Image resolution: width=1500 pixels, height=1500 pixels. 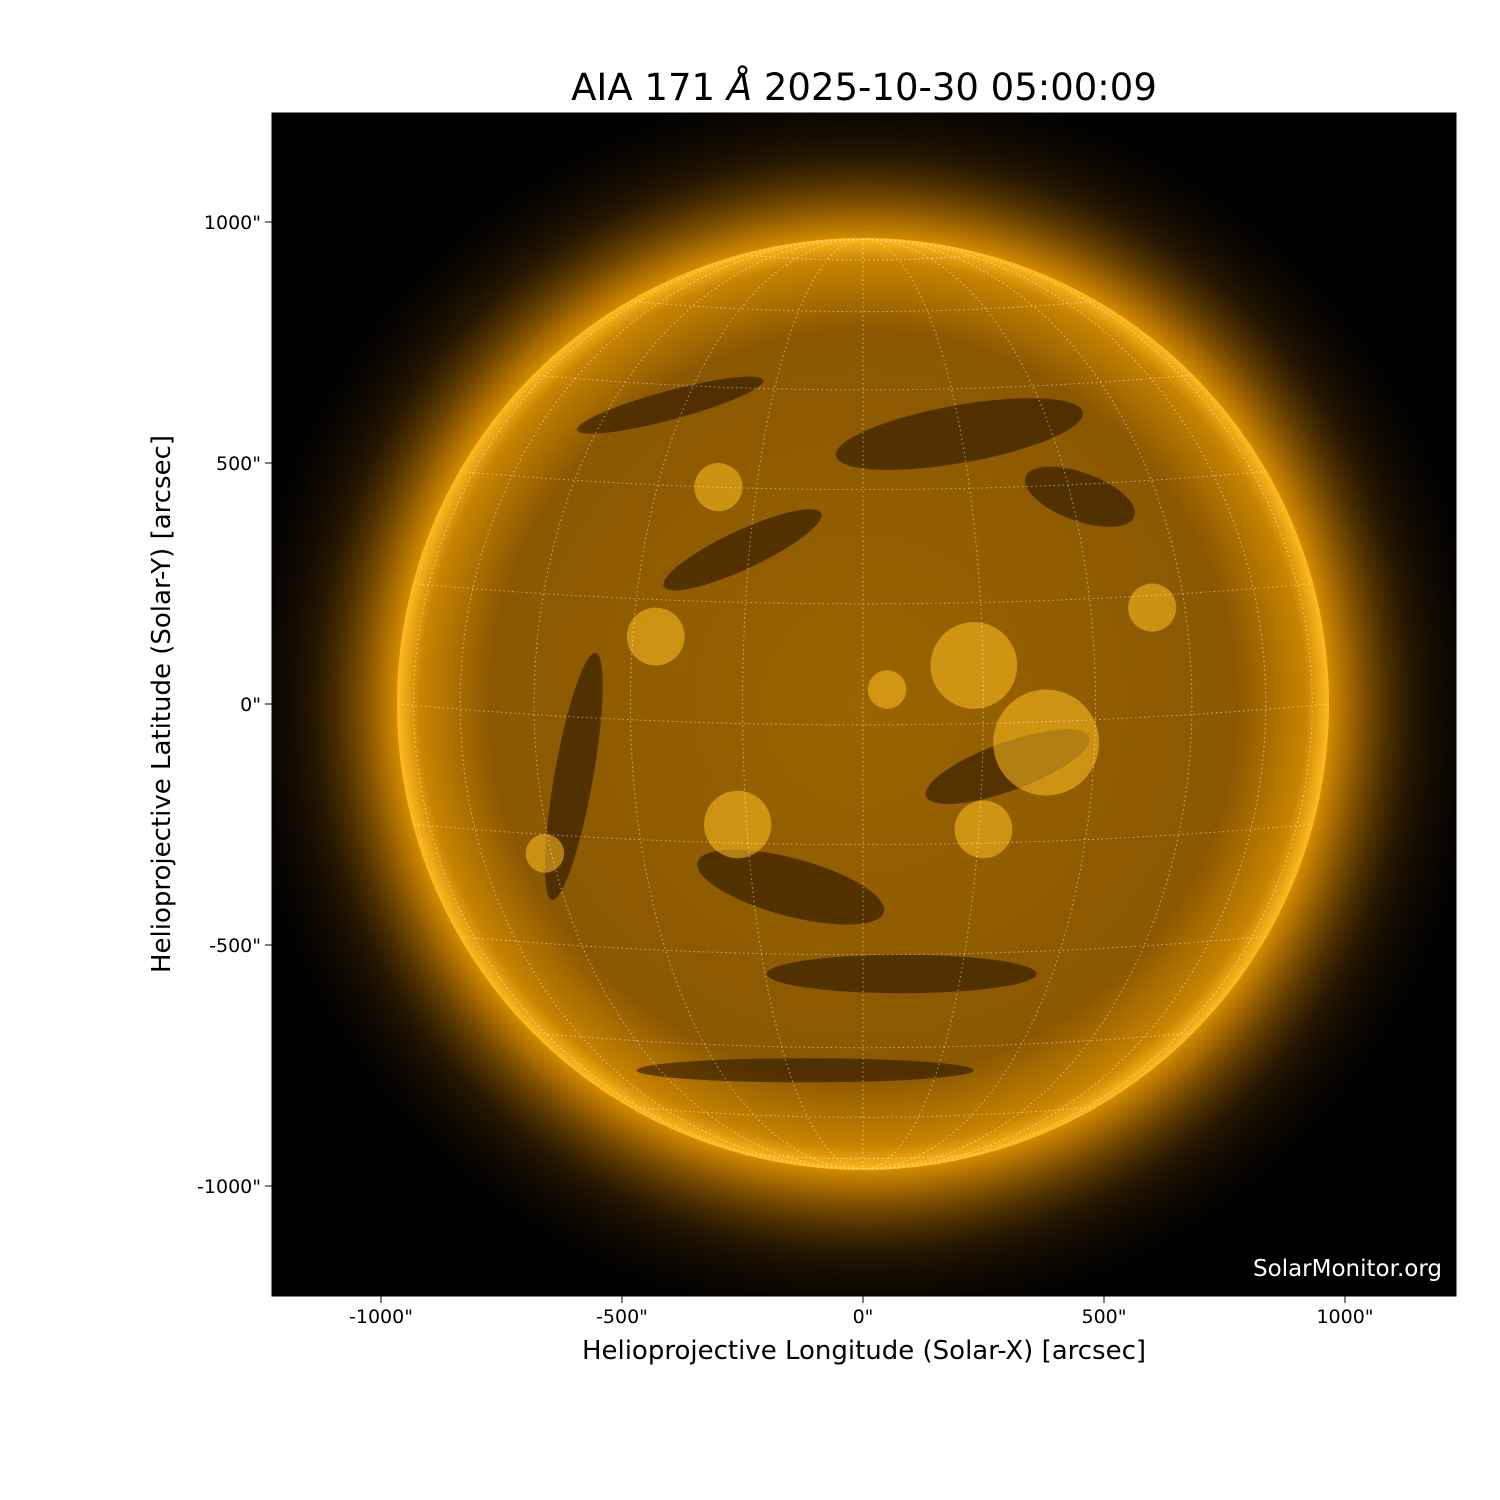 What do you see at coordinates (229, 1187) in the screenshot?
I see `y-tick-label: -1000"` at bounding box center [229, 1187].